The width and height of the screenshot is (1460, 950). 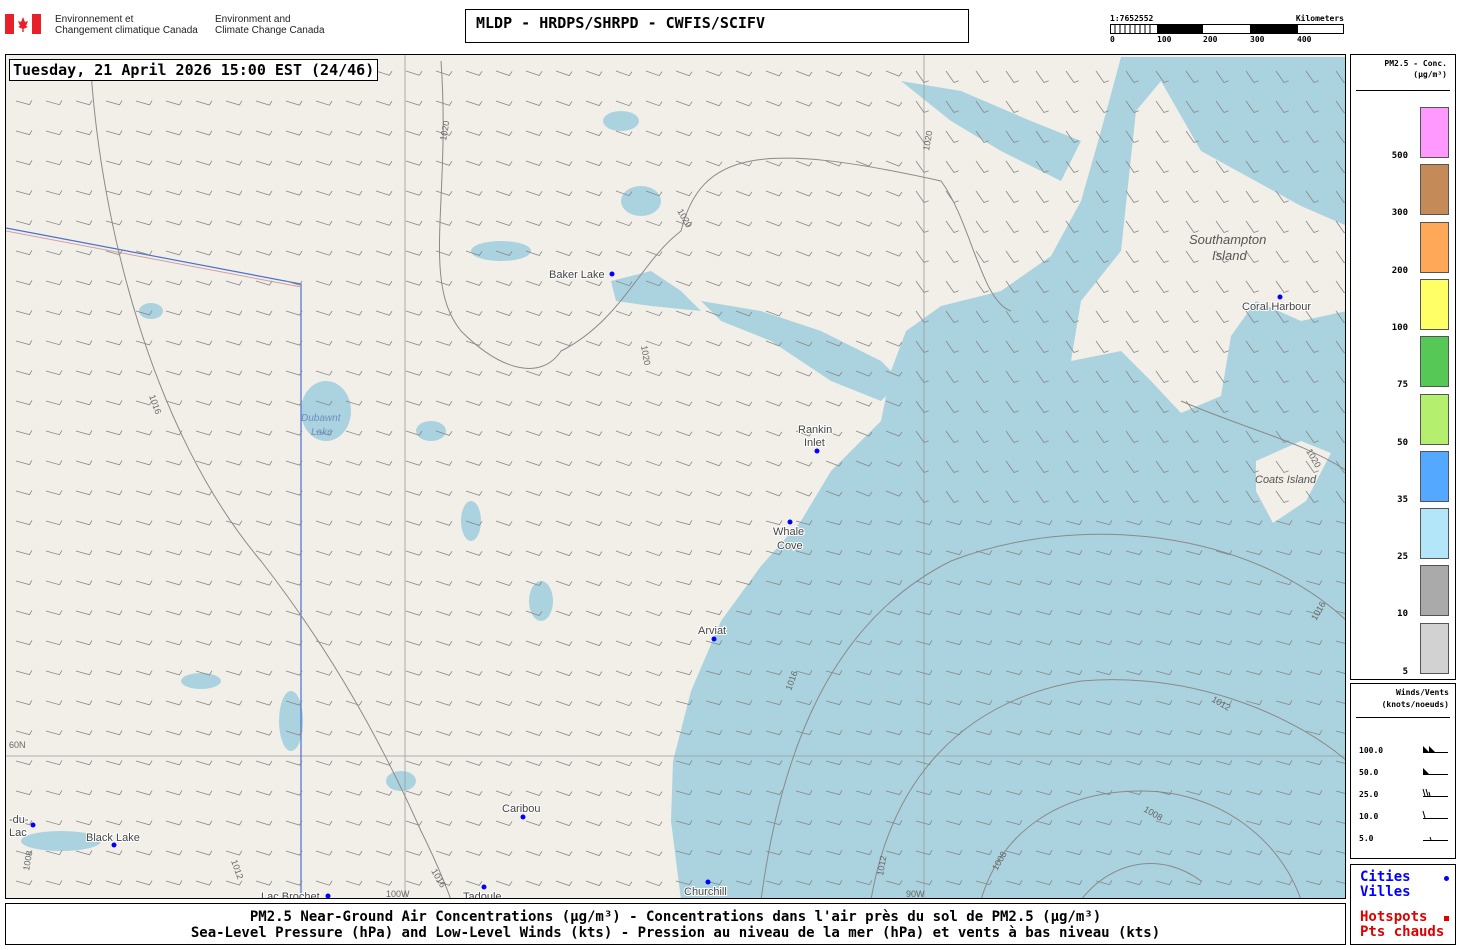 I want to click on city-label: Lac, so click(x=18, y=833).